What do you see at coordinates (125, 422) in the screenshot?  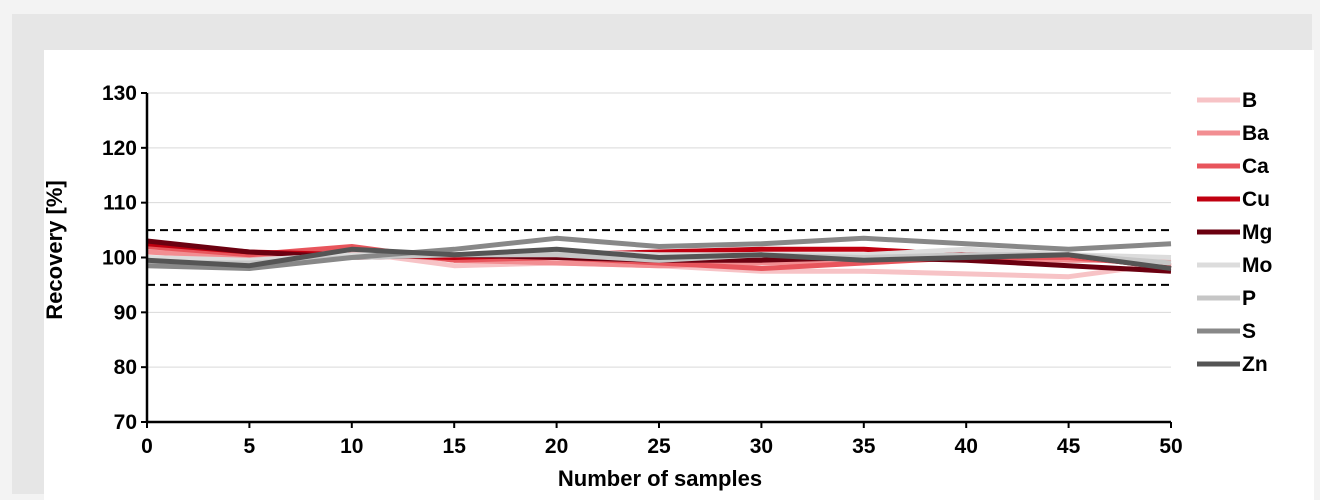 I see `y-tick-label: 70` at bounding box center [125, 422].